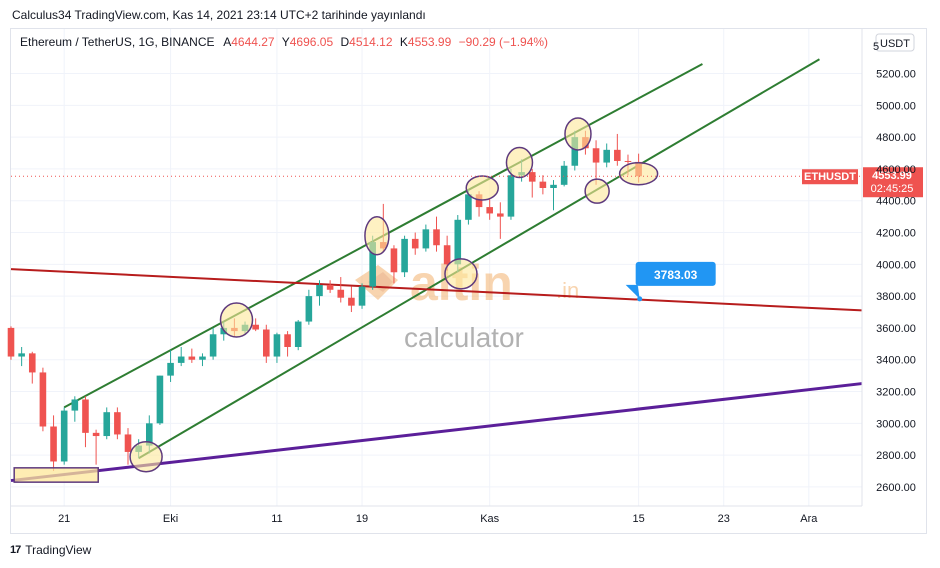 This screenshot has height=568, width=940. Describe the element at coordinates (892, 189) in the screenshot. I see `countdown-value: 02:45:25` at that location.